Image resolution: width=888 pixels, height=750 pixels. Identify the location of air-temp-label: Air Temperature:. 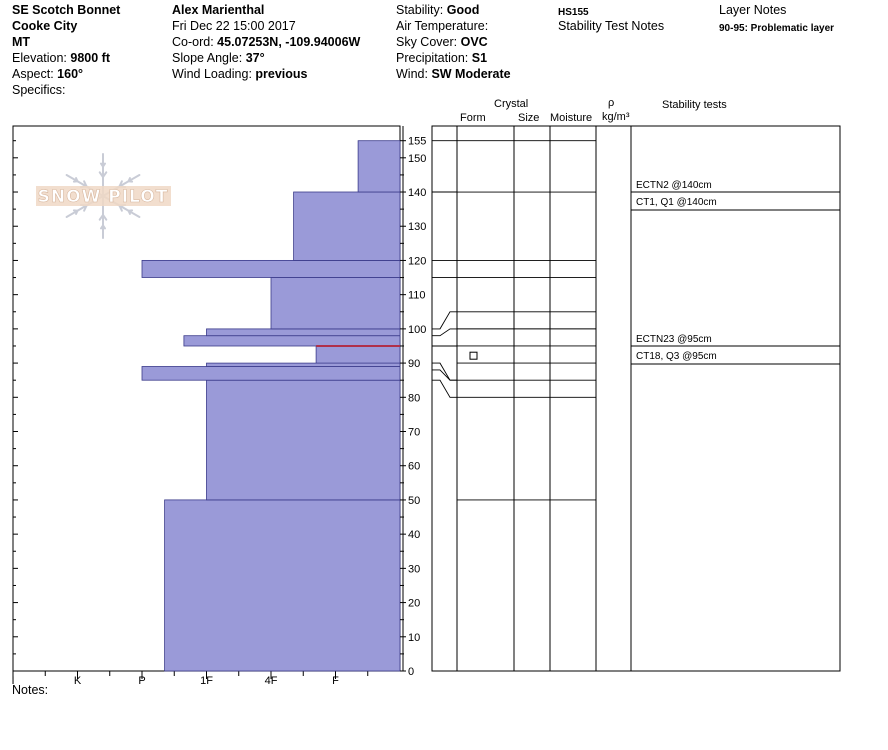
(442, 26).